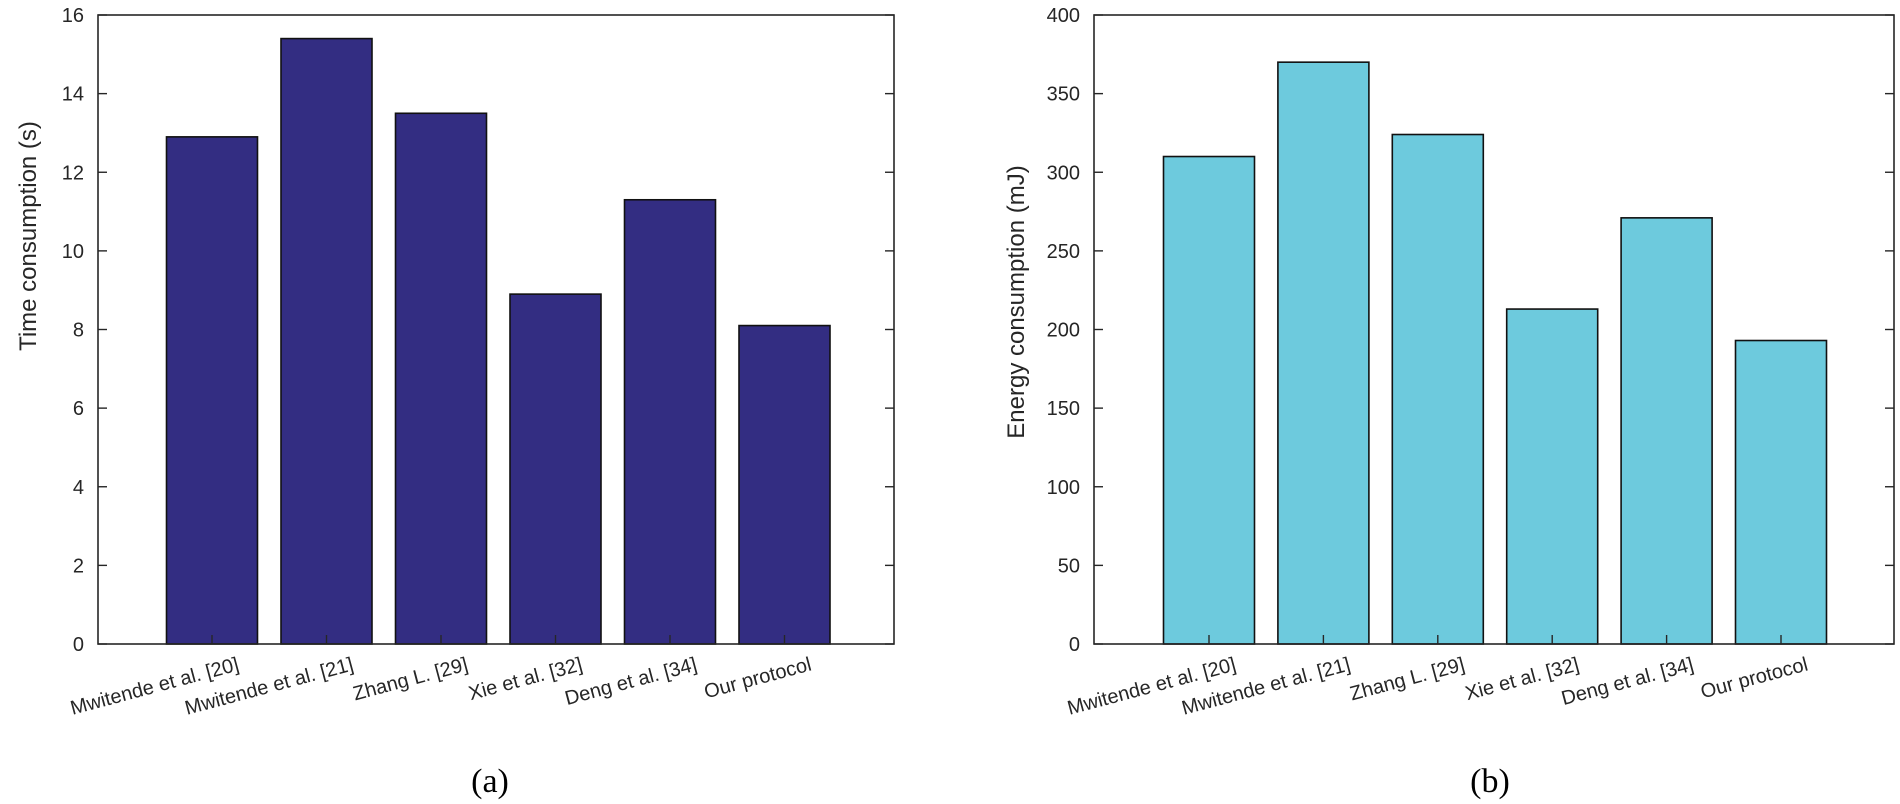 The width and height of the screenshot is (1900, 804). I want to click on y-tick-label: 2, so click(78, 566).